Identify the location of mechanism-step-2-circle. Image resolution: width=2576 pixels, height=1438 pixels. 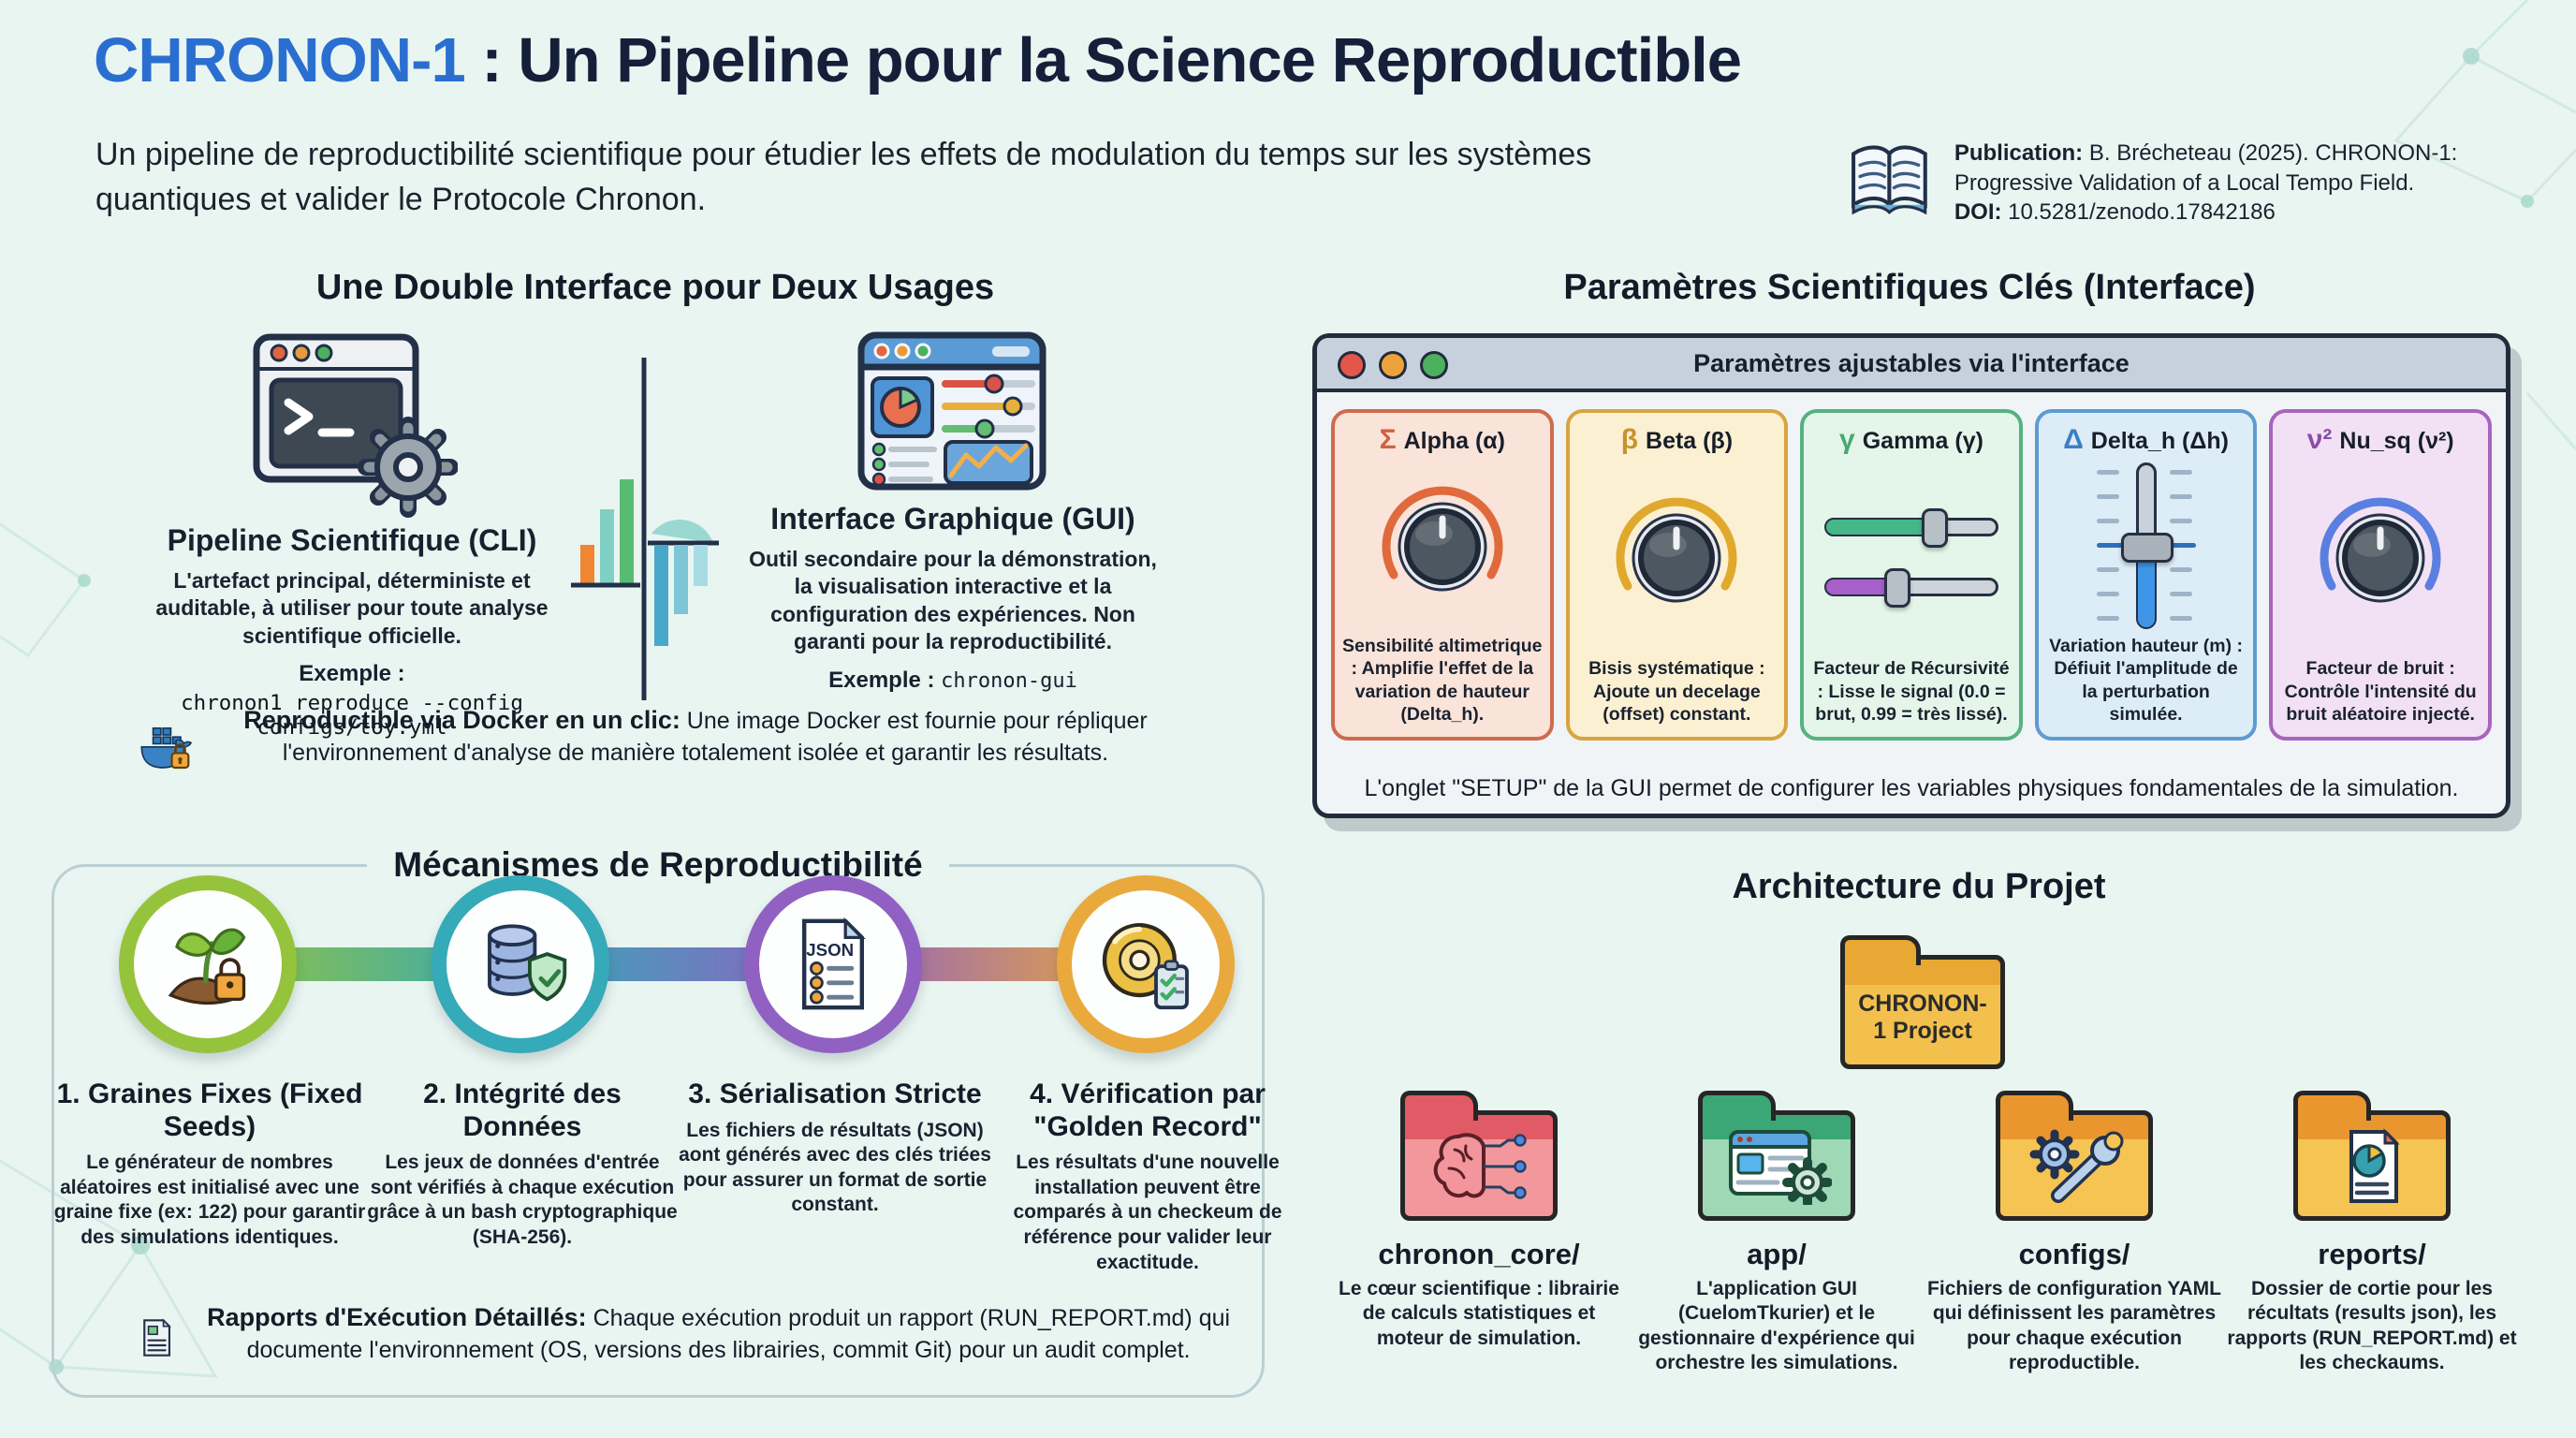
(520, 964).